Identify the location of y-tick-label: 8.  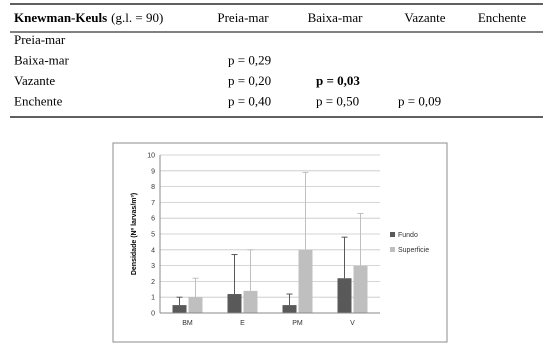
(153, 187).